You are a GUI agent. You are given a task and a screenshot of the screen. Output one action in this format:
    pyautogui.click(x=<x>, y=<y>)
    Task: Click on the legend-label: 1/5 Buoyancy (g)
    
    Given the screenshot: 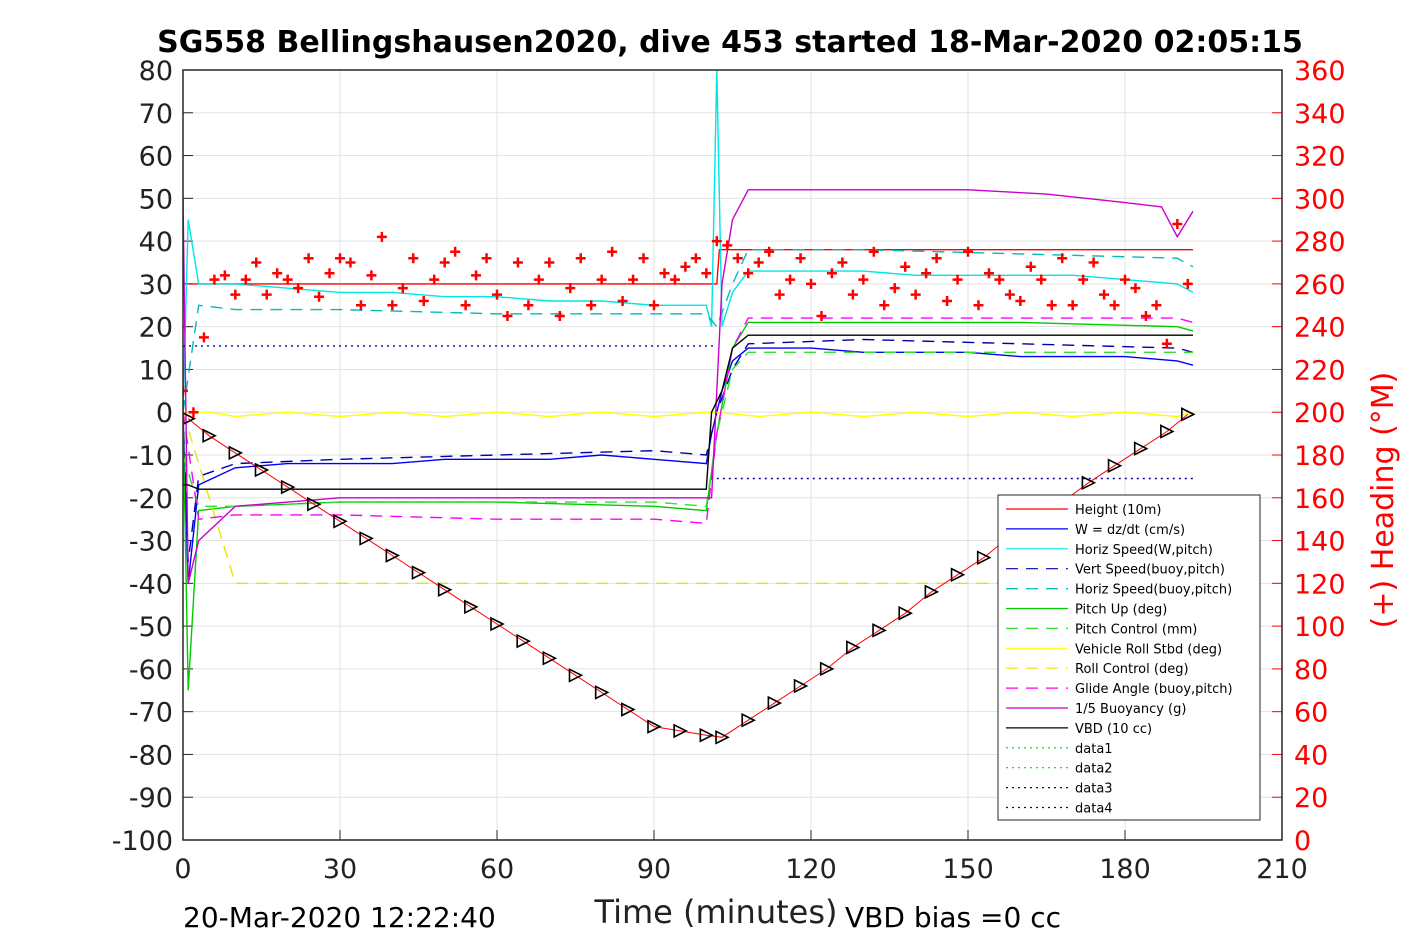 What is the action you would take?
    pyautogui.click(x=1130, y=709)
    